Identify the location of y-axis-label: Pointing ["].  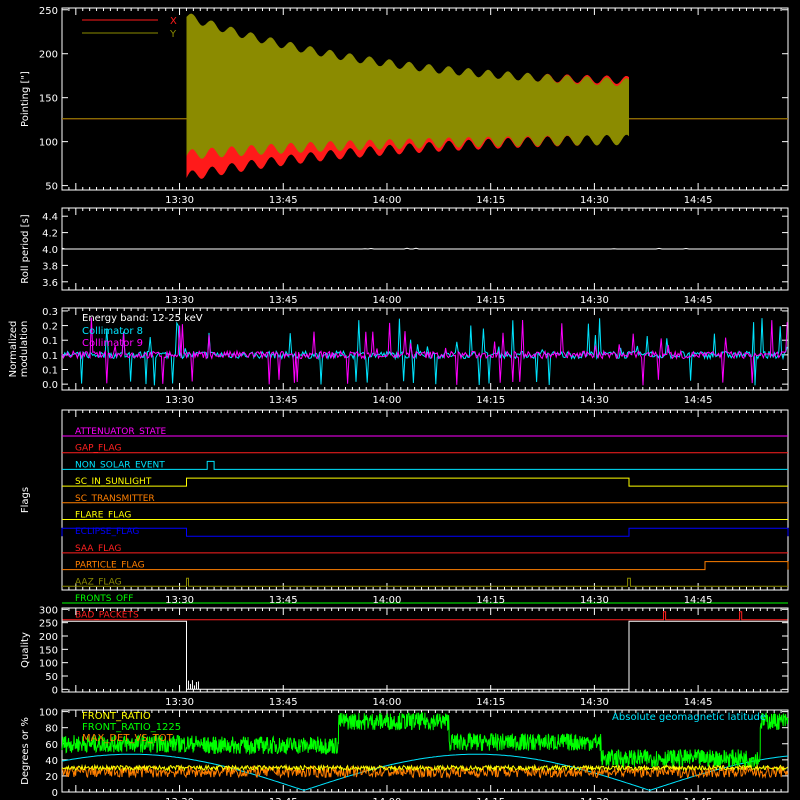
(25, 99).